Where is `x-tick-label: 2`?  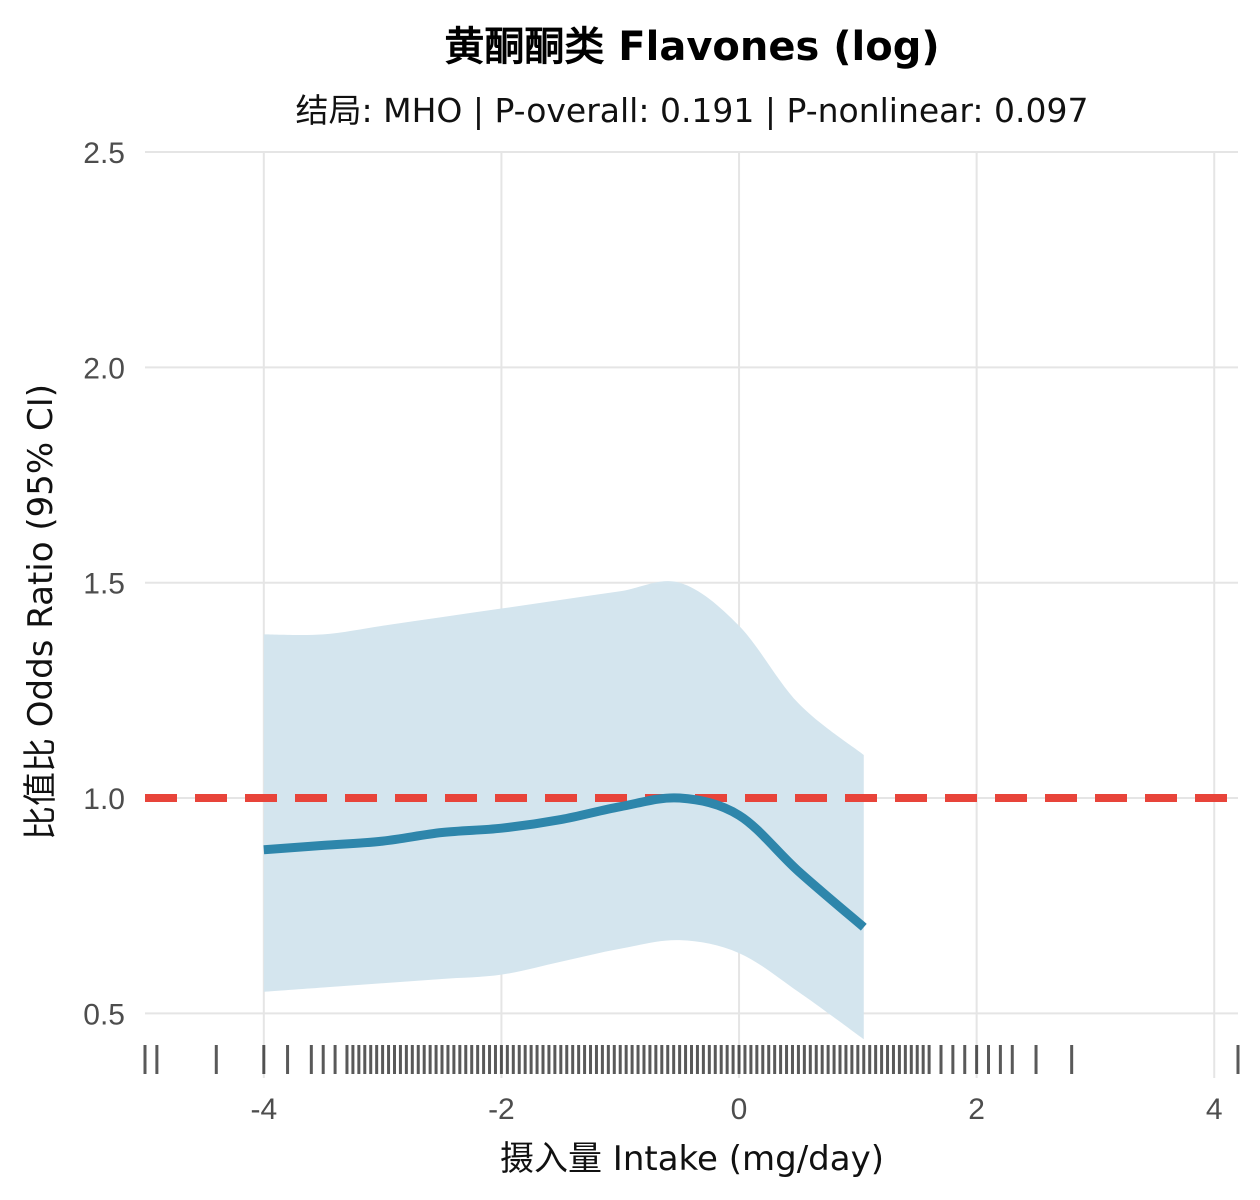
x-tick-label: 2 is located at coordinates (976, 1109).